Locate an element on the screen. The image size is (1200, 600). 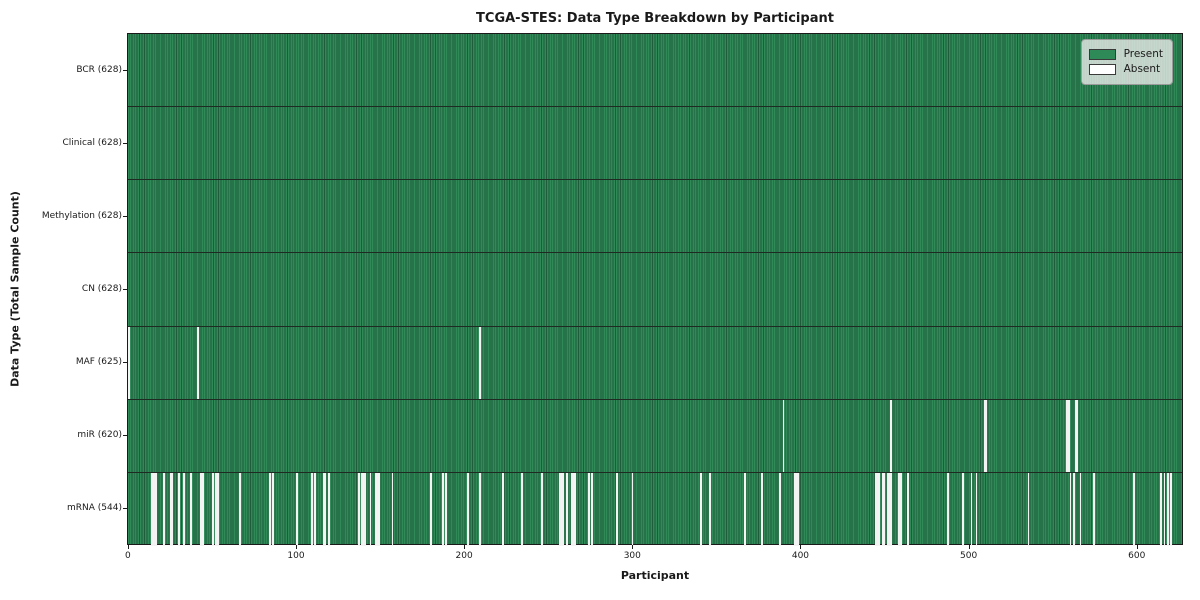
xtick-label-0: 0 is located at coordinates (127, 556).